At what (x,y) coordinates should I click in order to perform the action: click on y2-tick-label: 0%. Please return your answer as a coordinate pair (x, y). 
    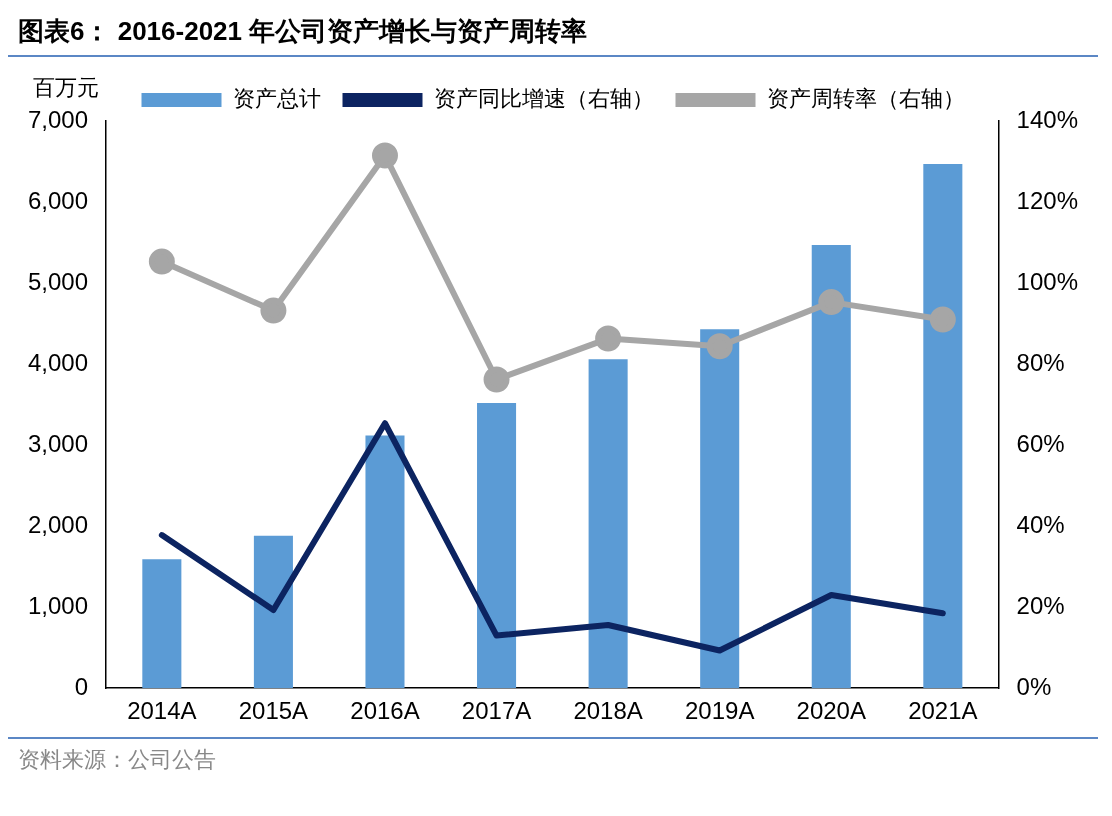
    Looking at the image, I should click on (1034, 686).